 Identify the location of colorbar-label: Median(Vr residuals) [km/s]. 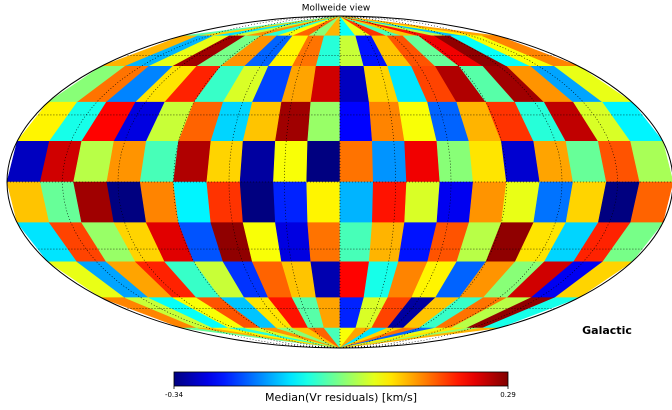
(341, 397).